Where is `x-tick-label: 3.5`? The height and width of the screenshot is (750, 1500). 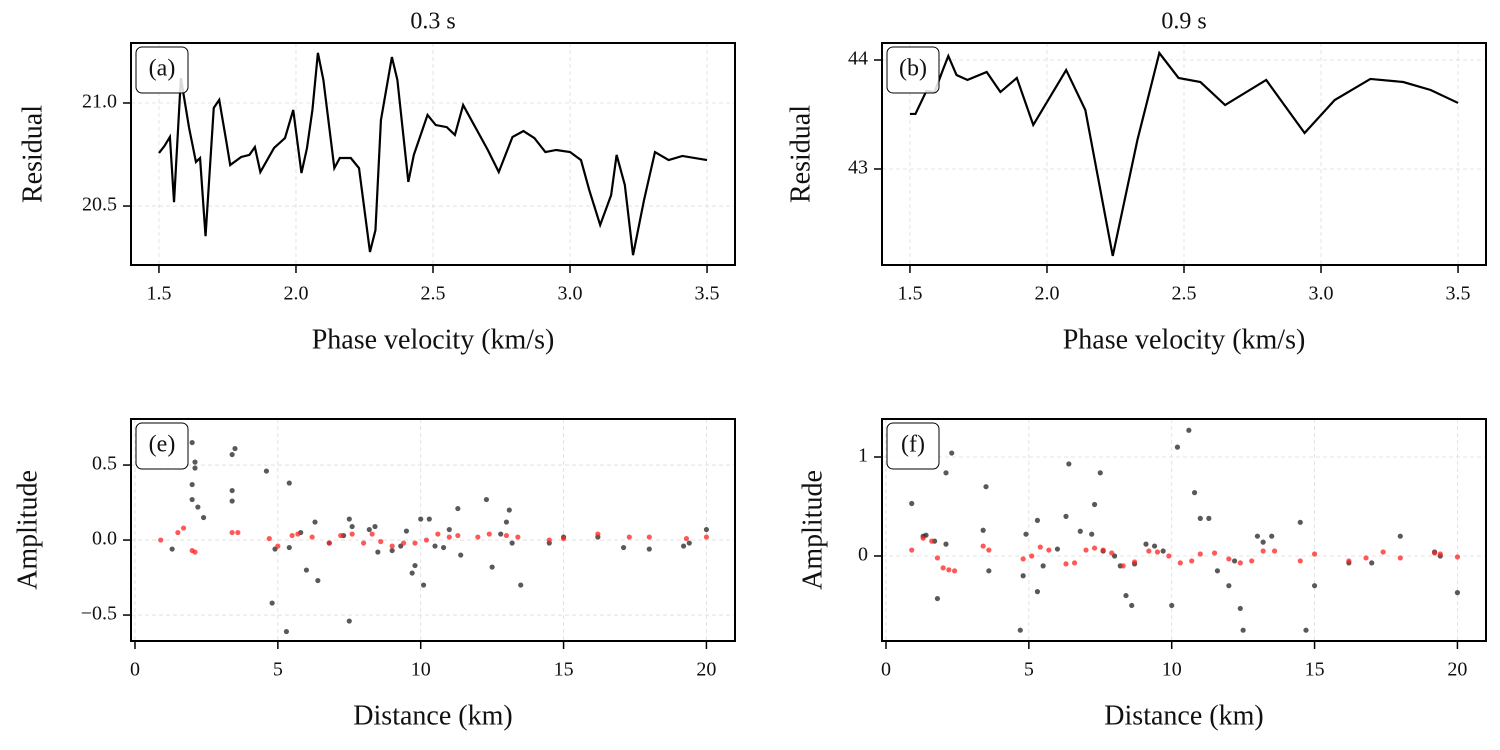
x-tick-label: 3.5 is located at coordinates (707, 294).